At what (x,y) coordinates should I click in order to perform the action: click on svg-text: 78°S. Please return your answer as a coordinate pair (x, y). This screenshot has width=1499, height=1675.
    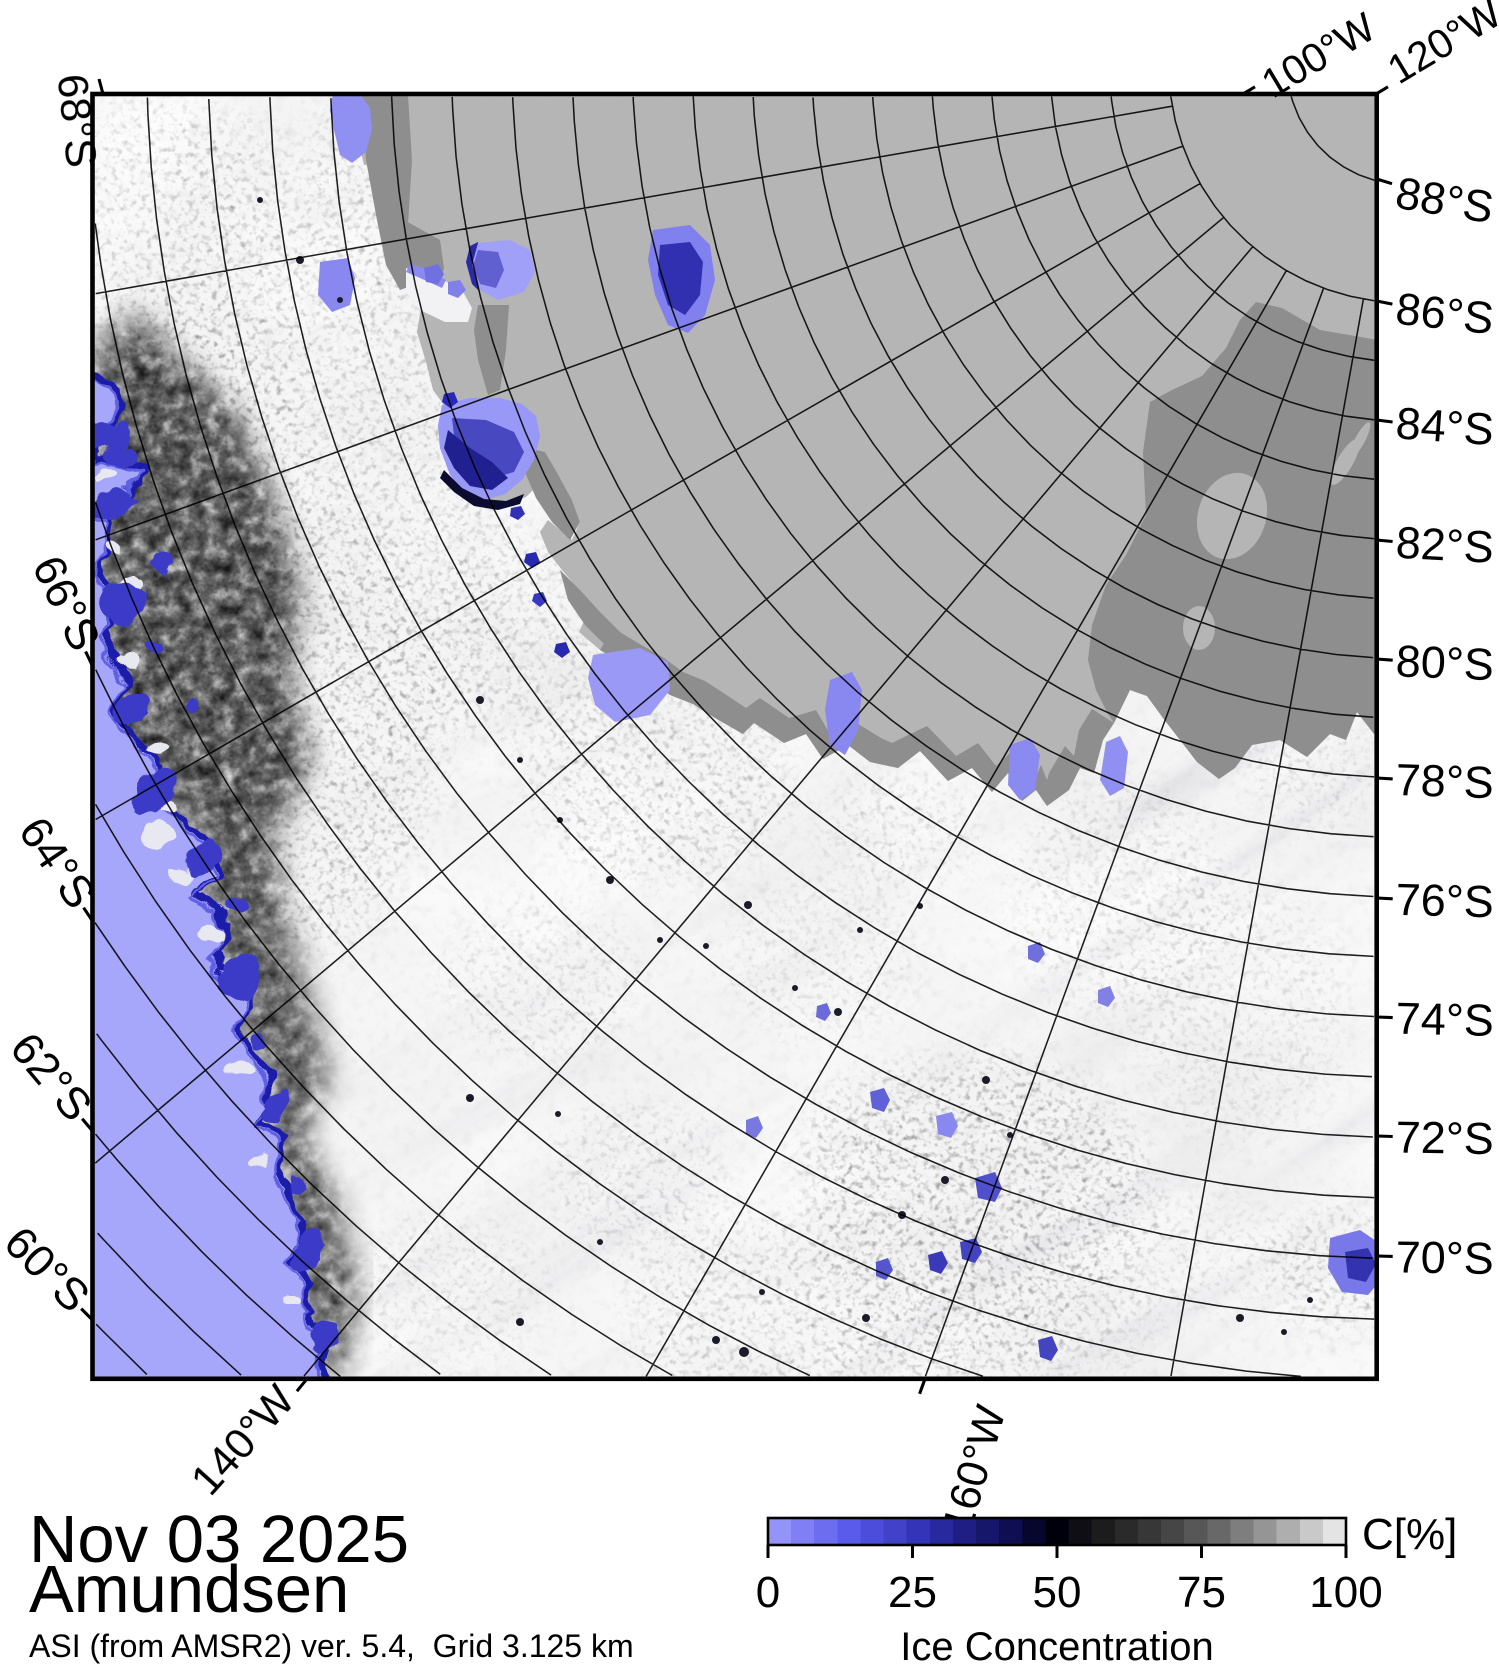
    Looking at the image, I should click on (1445, 781).